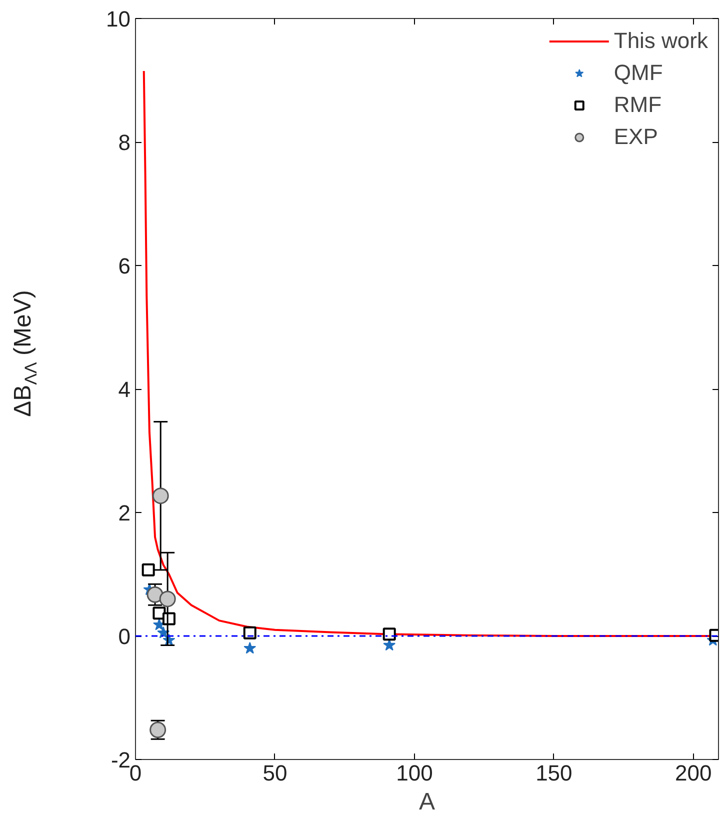  What do you see at coordinates (638, 73) in the screenshot?
I see `legend-label: QMF` at bounding box center [638, 73].